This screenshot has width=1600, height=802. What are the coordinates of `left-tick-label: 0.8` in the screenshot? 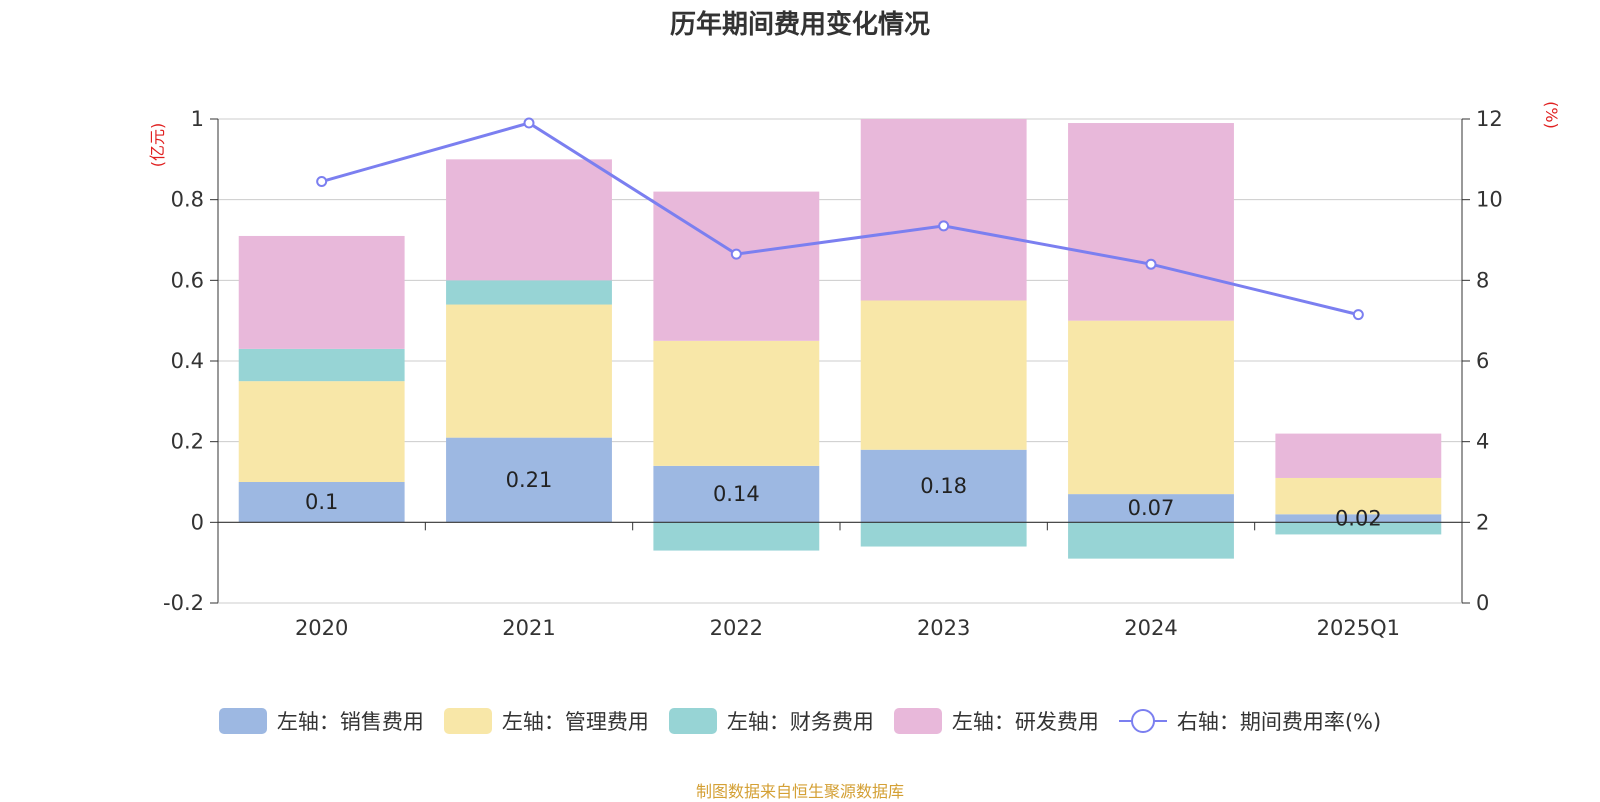 It's located at (187, 200).